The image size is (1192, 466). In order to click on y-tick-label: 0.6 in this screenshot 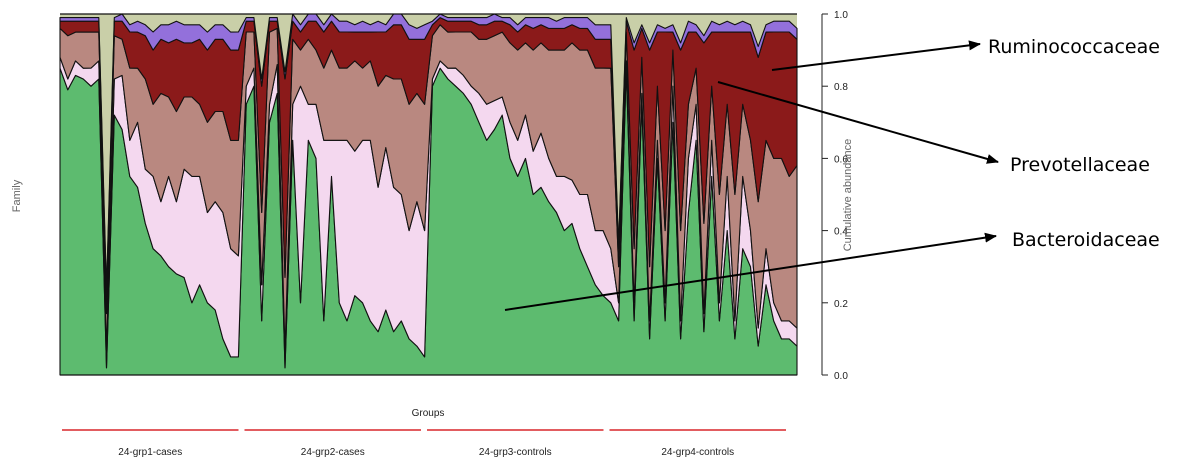, I will do `click(841, 159)`.